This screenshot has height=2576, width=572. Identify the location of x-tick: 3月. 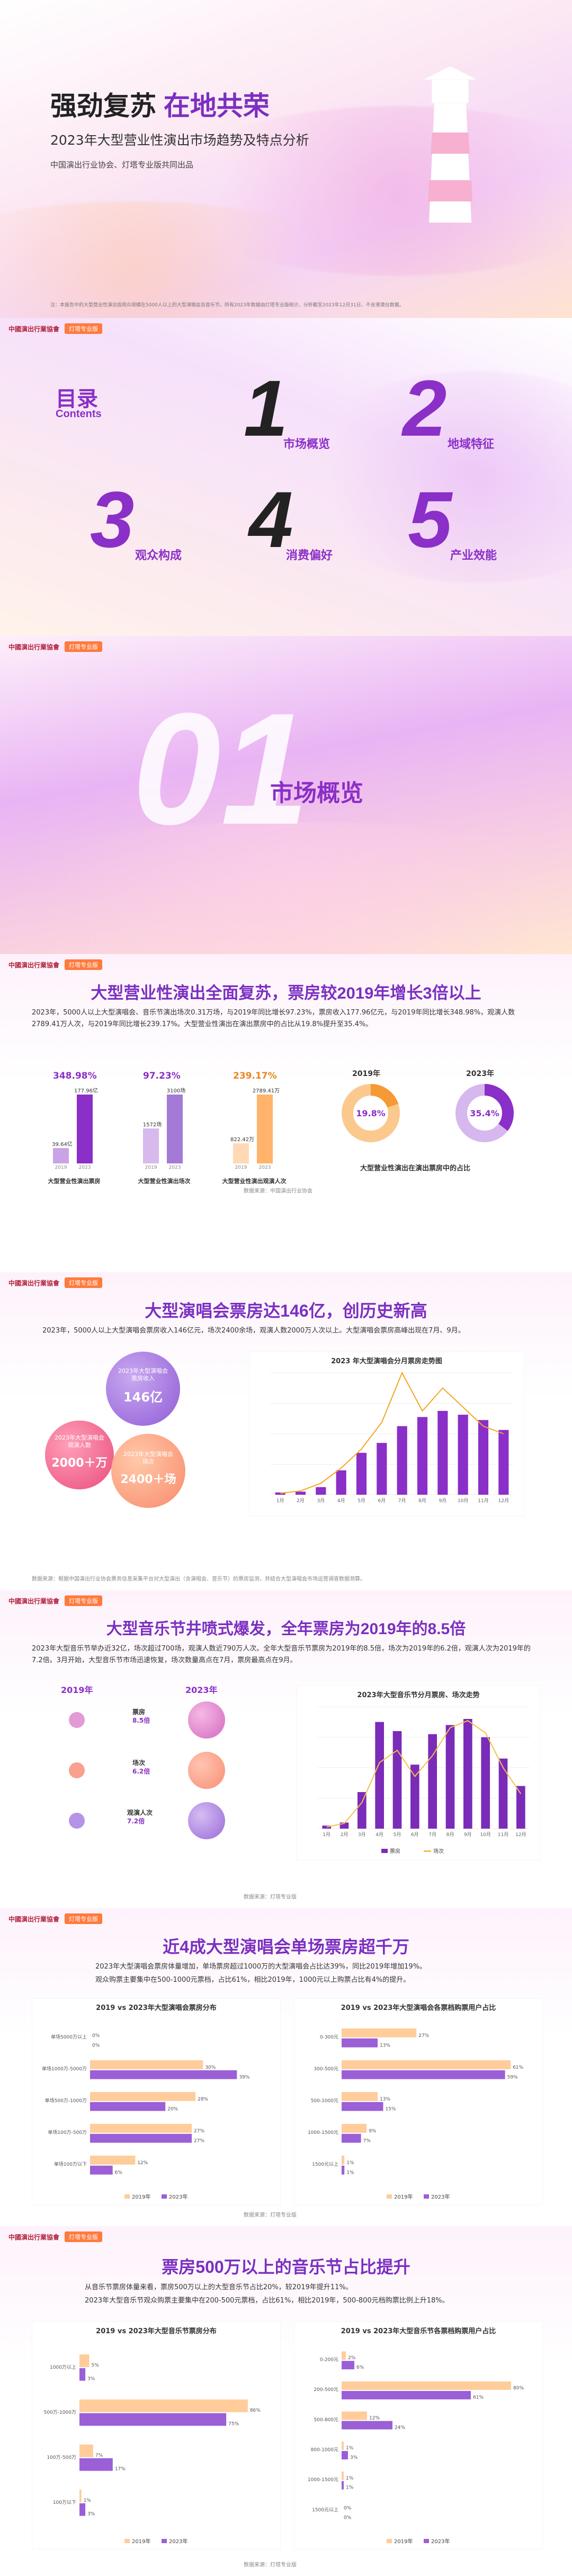
(321, 1501).